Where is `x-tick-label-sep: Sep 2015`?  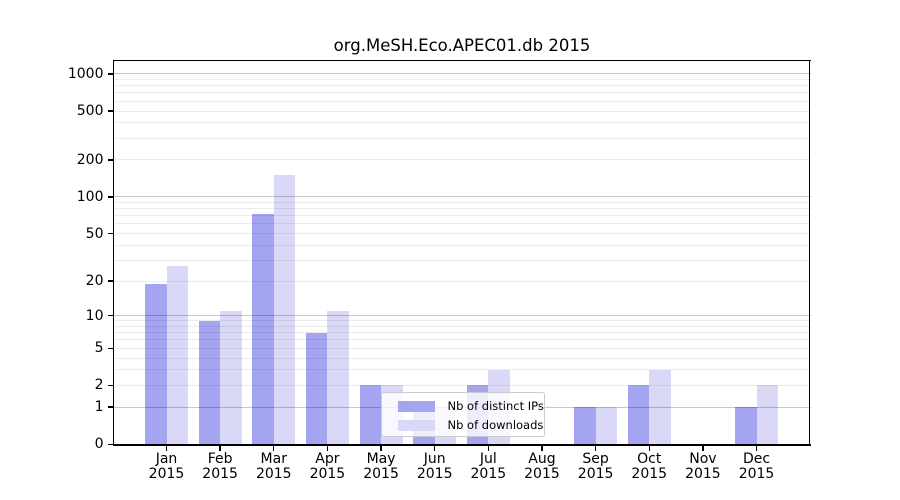
x-tick-label-sep: Sep 2015 is located at coordinates (596, 467).